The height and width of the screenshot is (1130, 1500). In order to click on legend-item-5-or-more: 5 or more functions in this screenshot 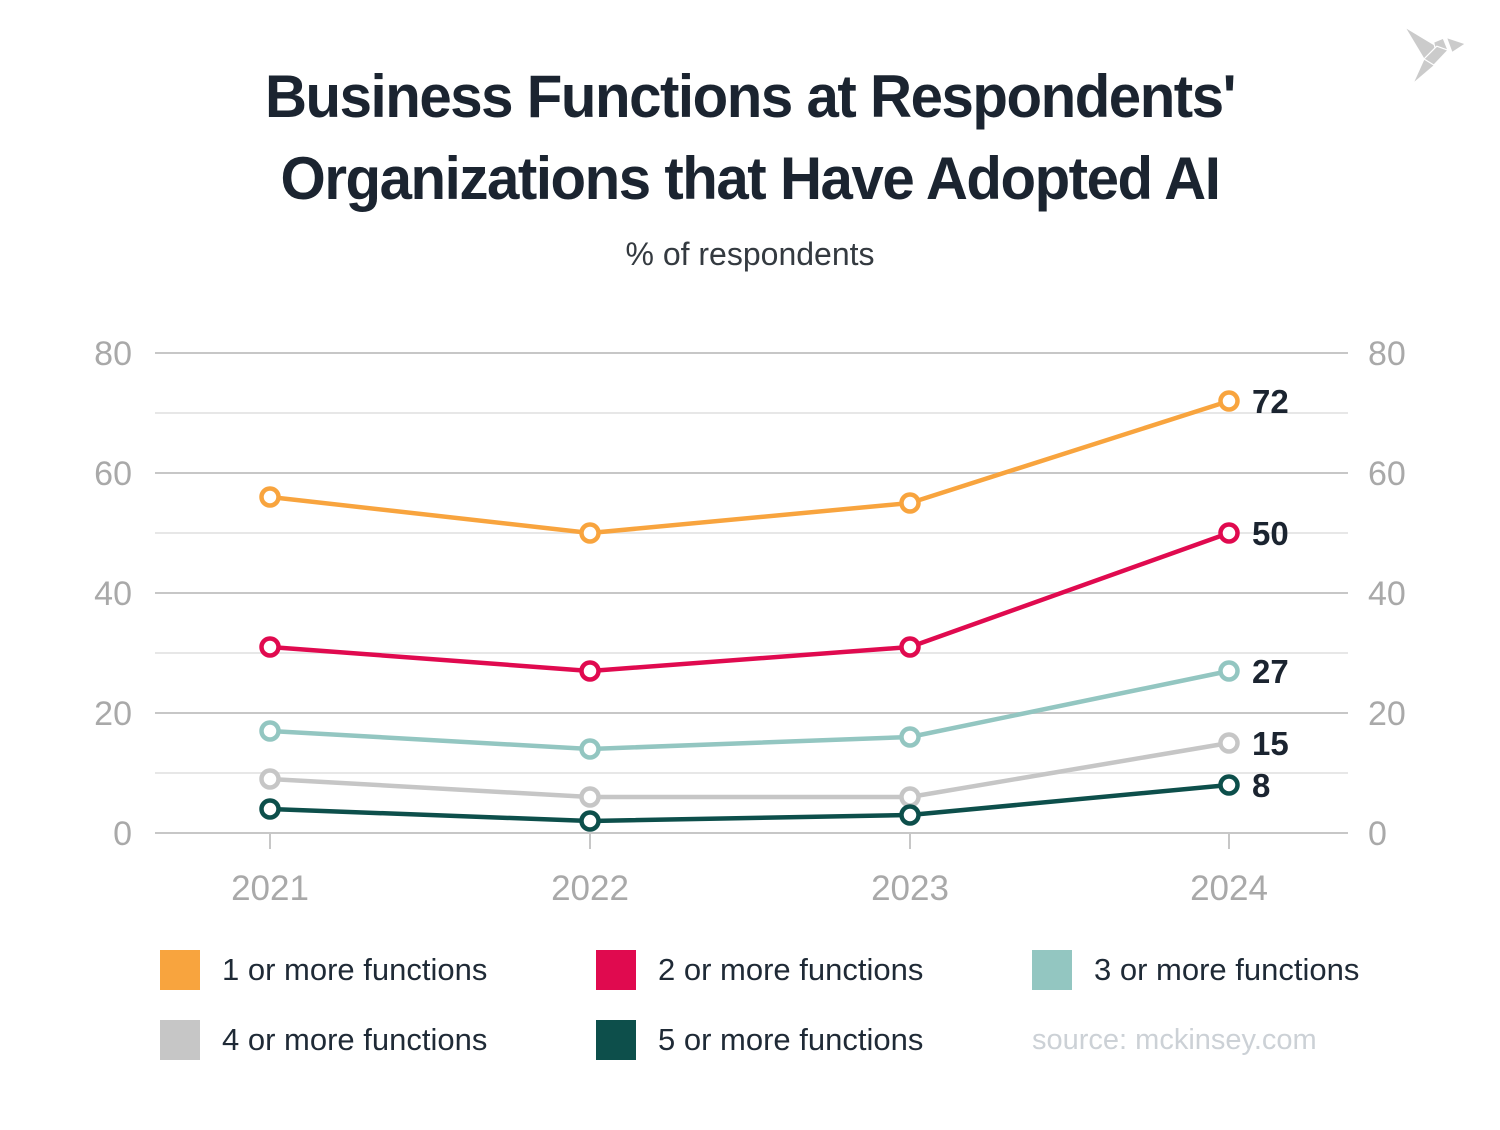, I will do `click(759, 1040)`.